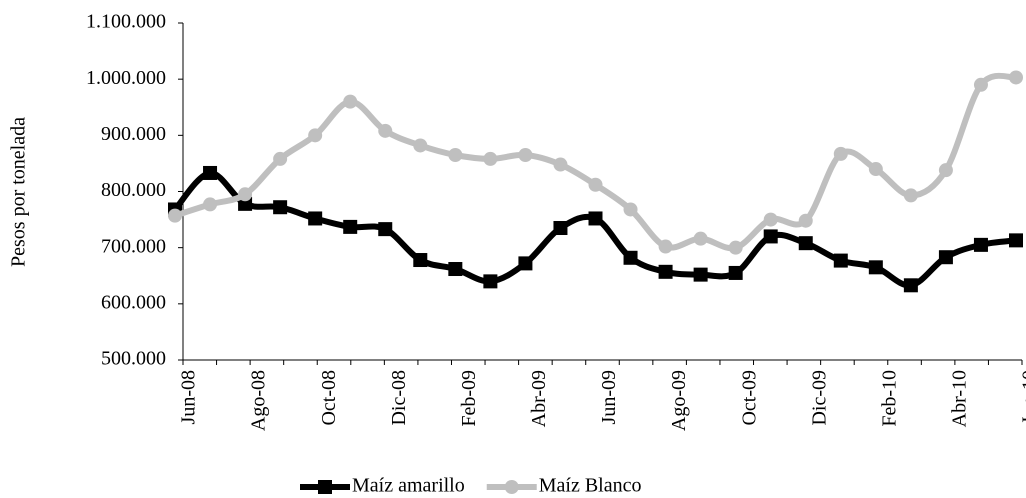 Image resolution: width=1026 pixels, height=498 pixels. What do you see at coordinates (889, 398) in the screenshot?
I see `x-tick-label: Feb-10` at bounding box center [889, 398].